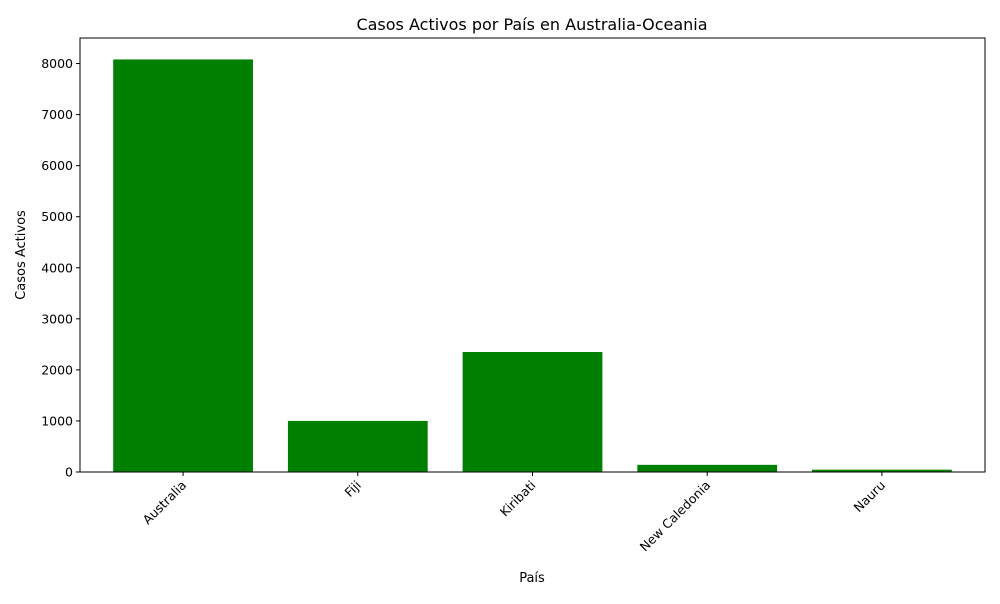  What do you see at coordinates (532, 412) in the screenshot?
I see `bar-kiribati` at bounding box center [532, 412].